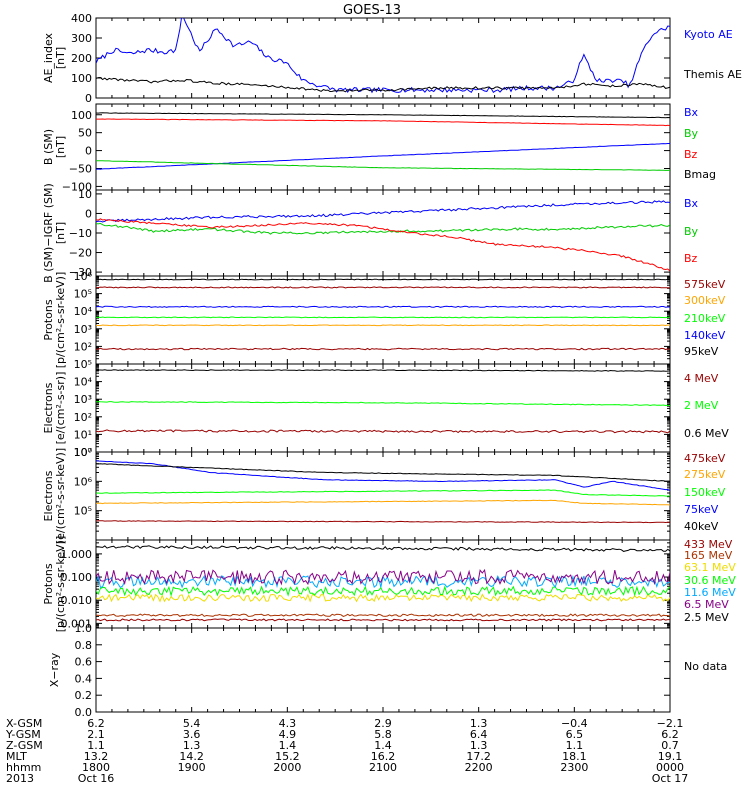 The height and width of the screenshot is (800, 750). Describe the element at coordinates (705, 666) in the screenshot. I see `no-data-note: No data` at that location.